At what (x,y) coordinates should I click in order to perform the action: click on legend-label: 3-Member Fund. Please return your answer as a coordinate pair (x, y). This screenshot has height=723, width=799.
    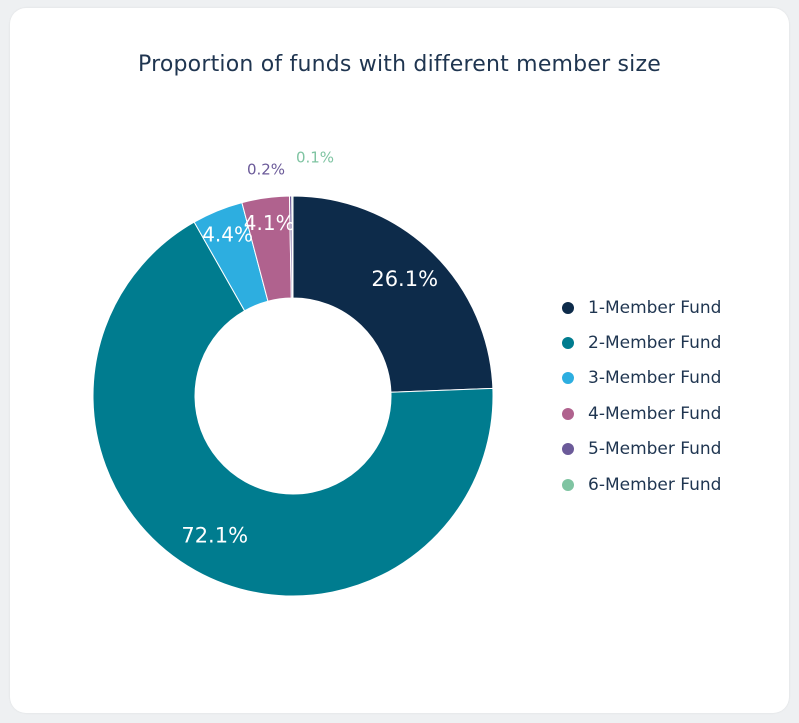
    Looking at the image, I should click on (655, 378).